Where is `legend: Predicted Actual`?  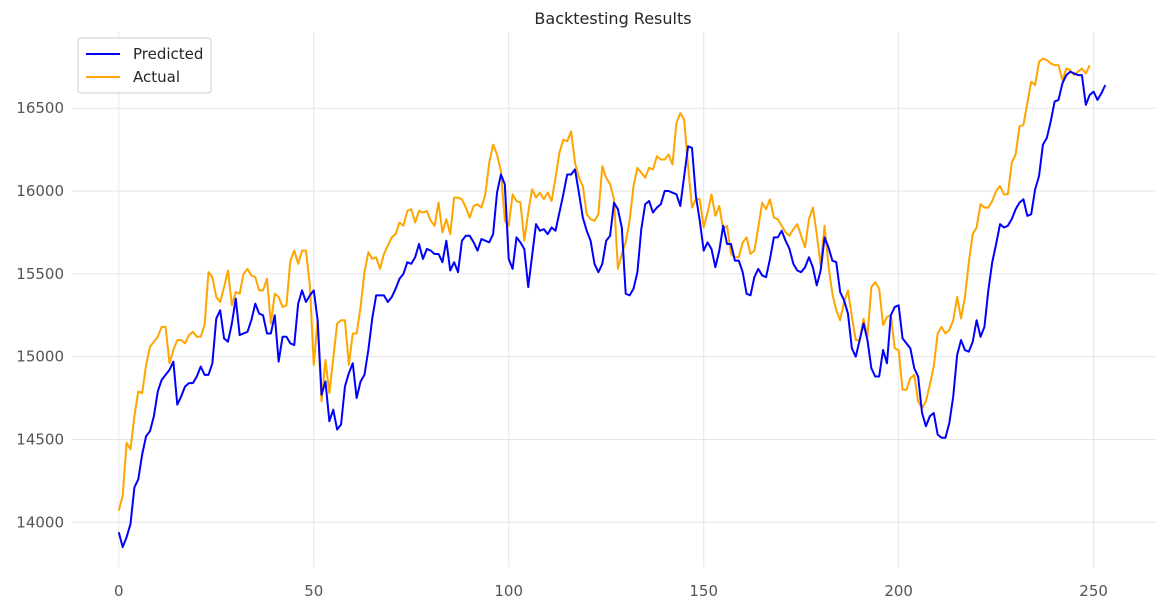 legend: Predicted Actual is located at coordinates (144, 65).